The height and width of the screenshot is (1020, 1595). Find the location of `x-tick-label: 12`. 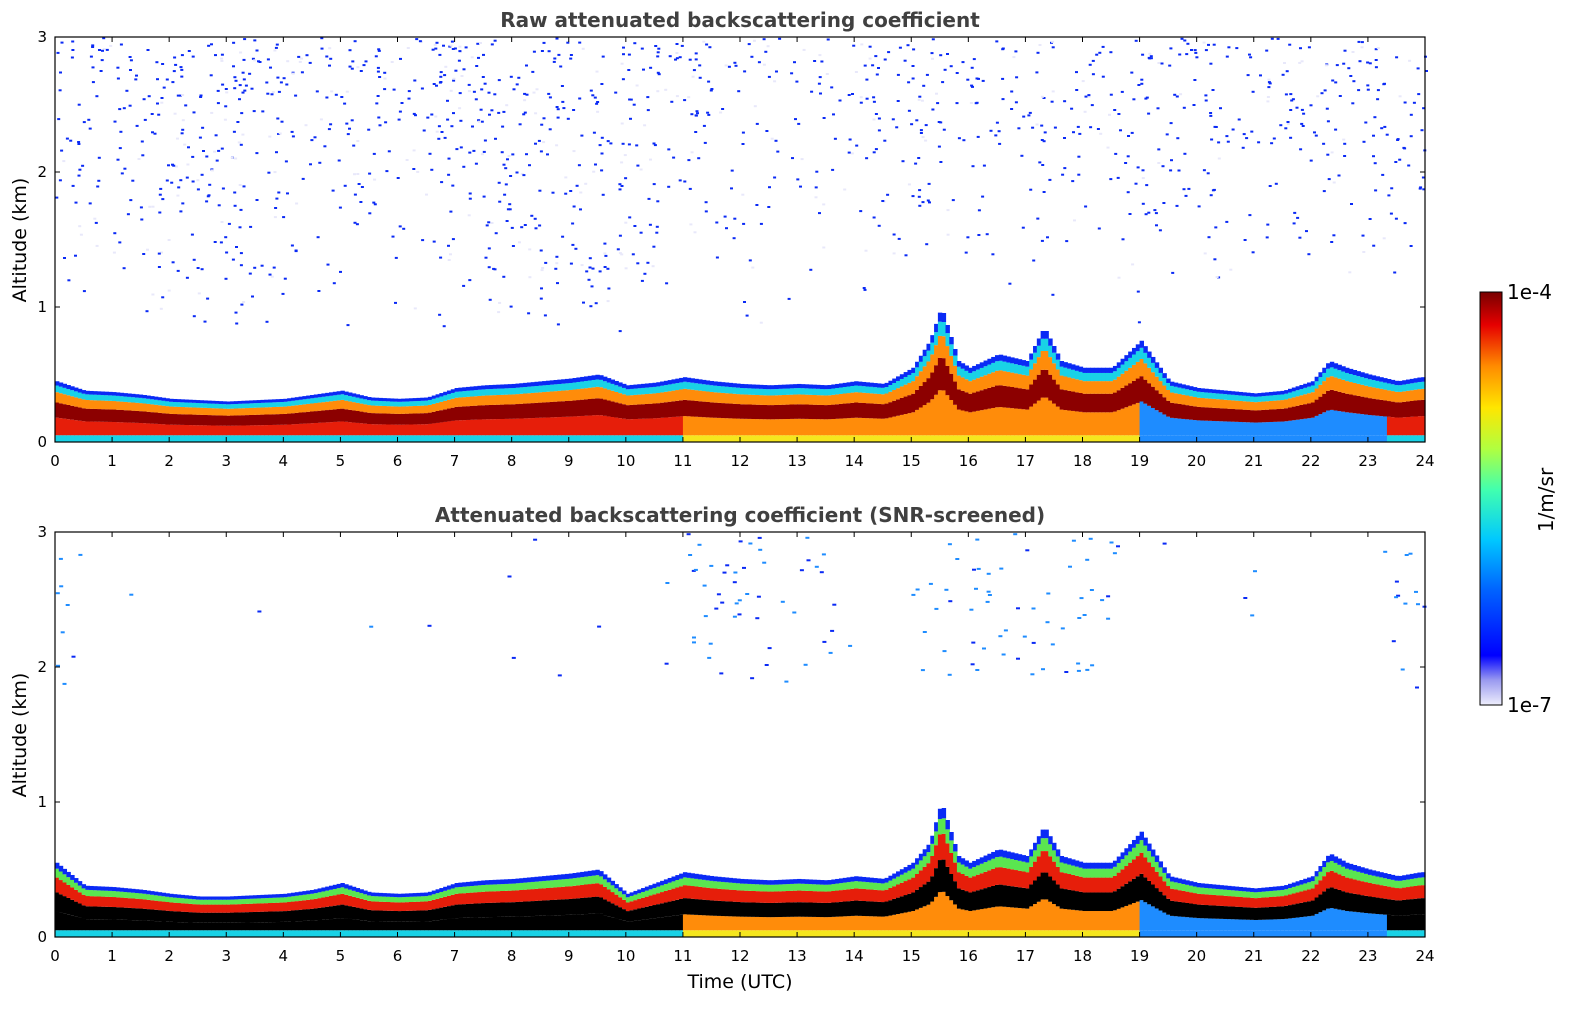

x-tick-label: 12 is located at coordinates (739, 461).